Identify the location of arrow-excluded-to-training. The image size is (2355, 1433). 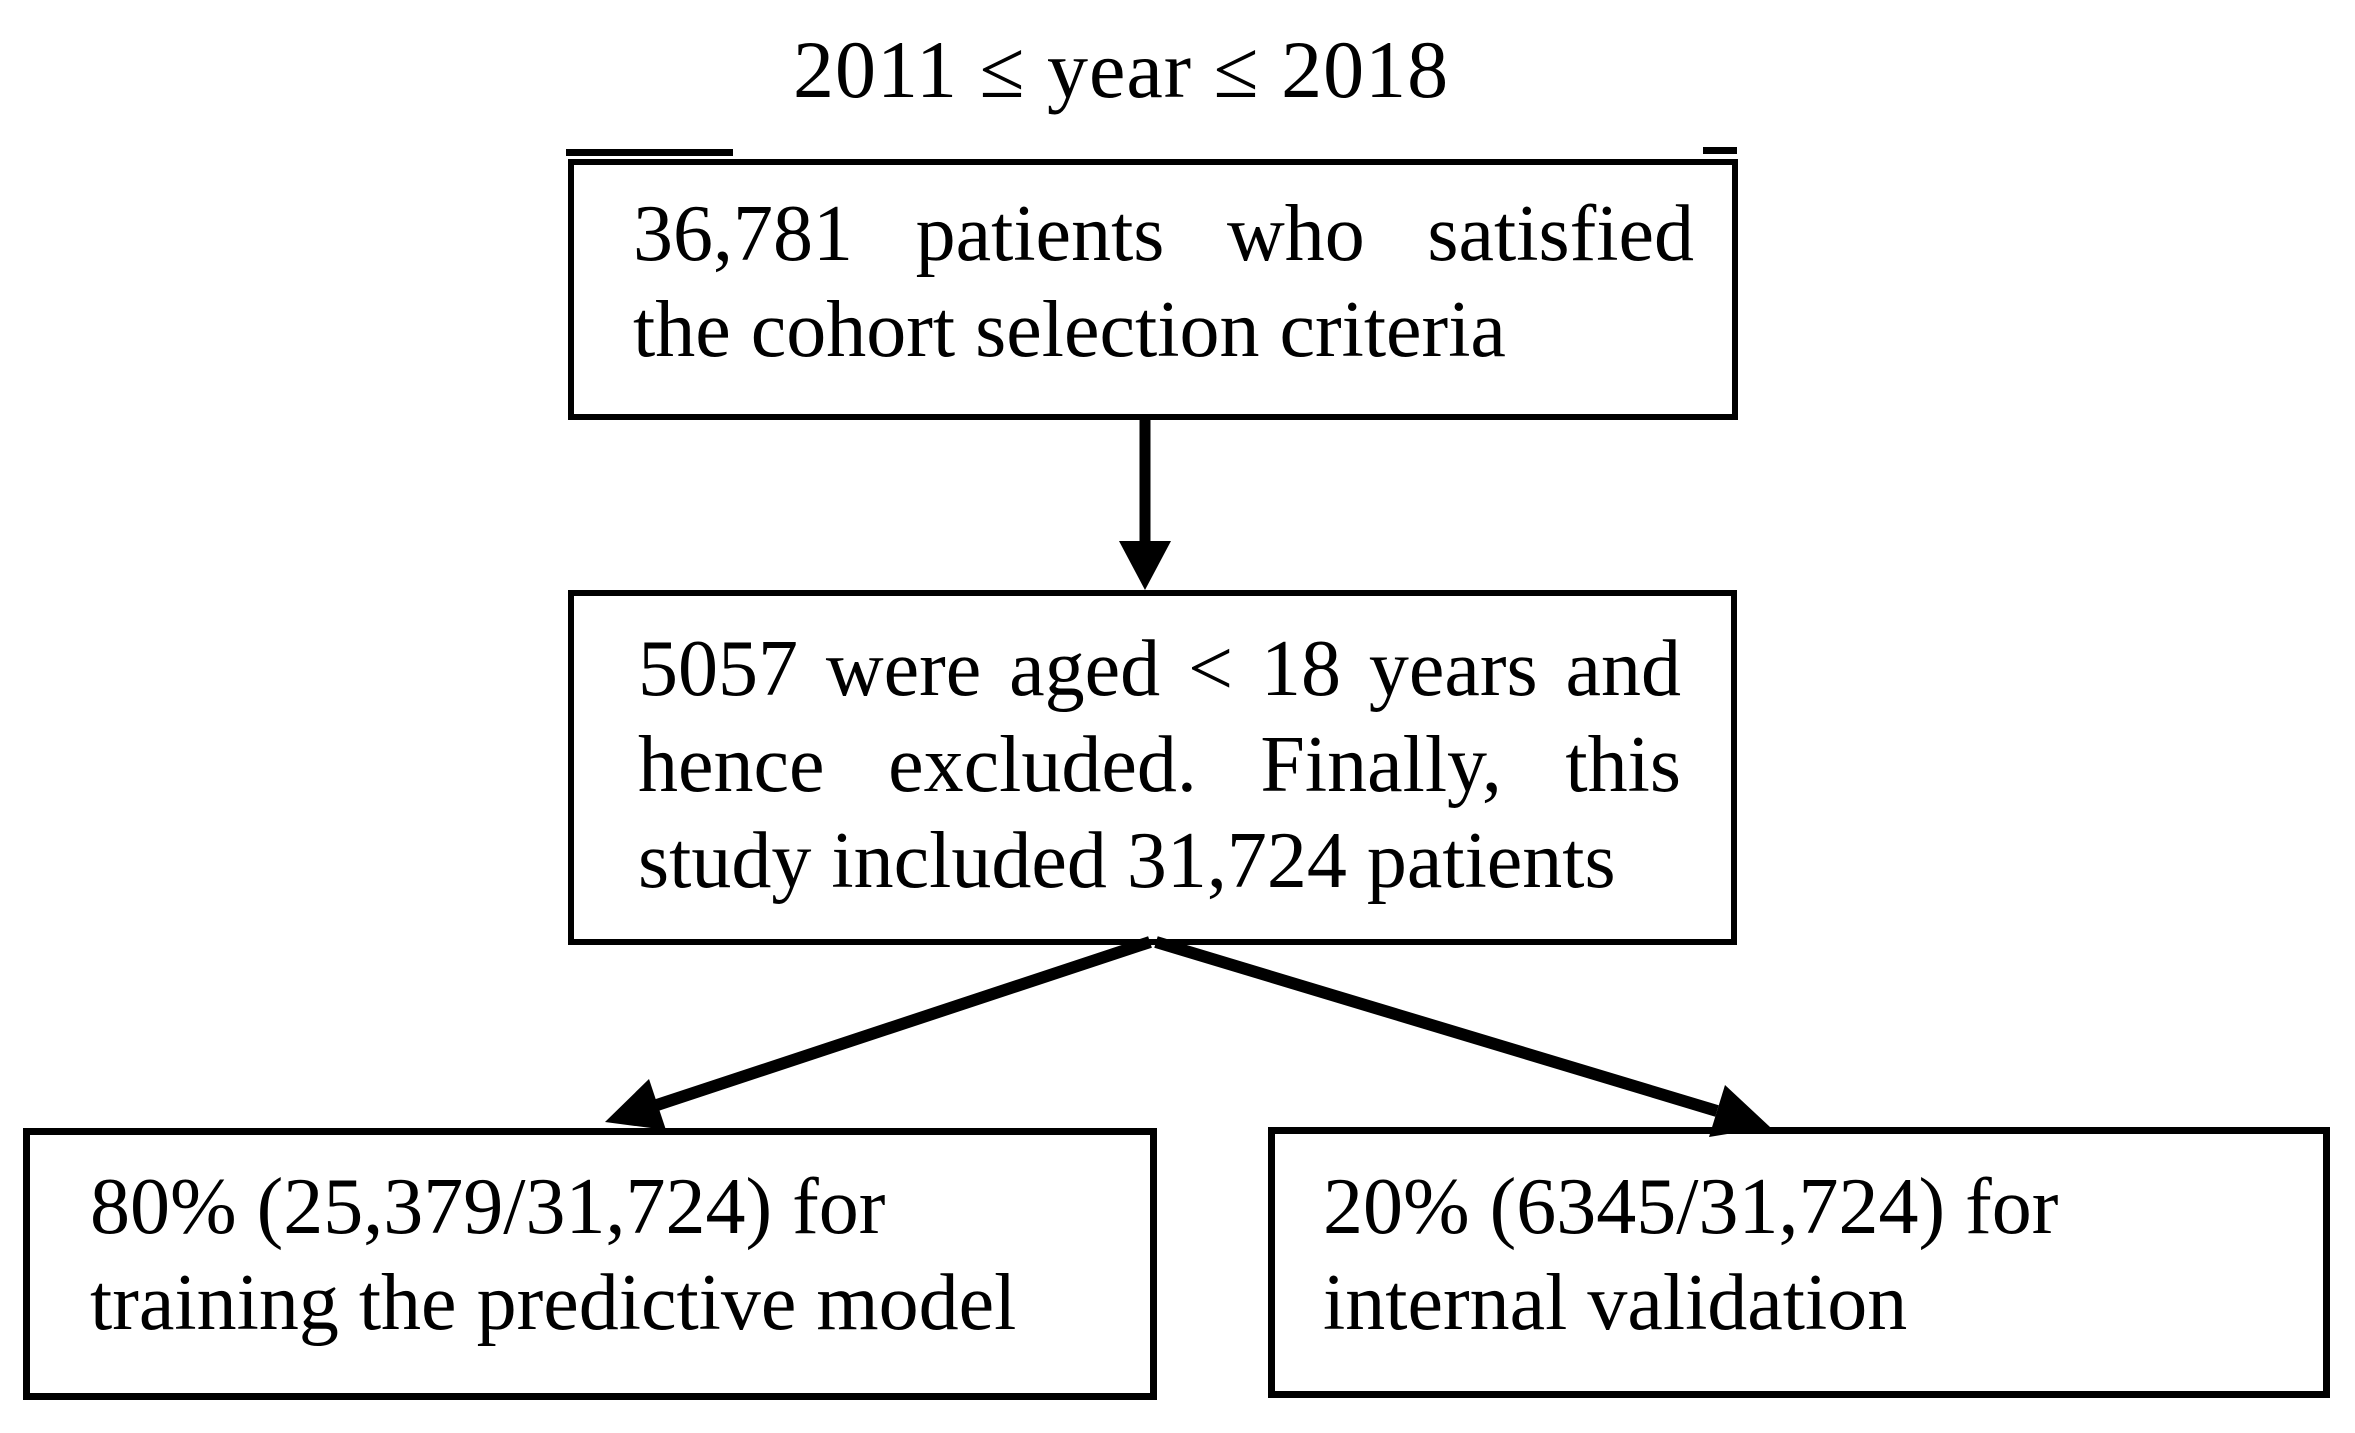
(878, 1033).